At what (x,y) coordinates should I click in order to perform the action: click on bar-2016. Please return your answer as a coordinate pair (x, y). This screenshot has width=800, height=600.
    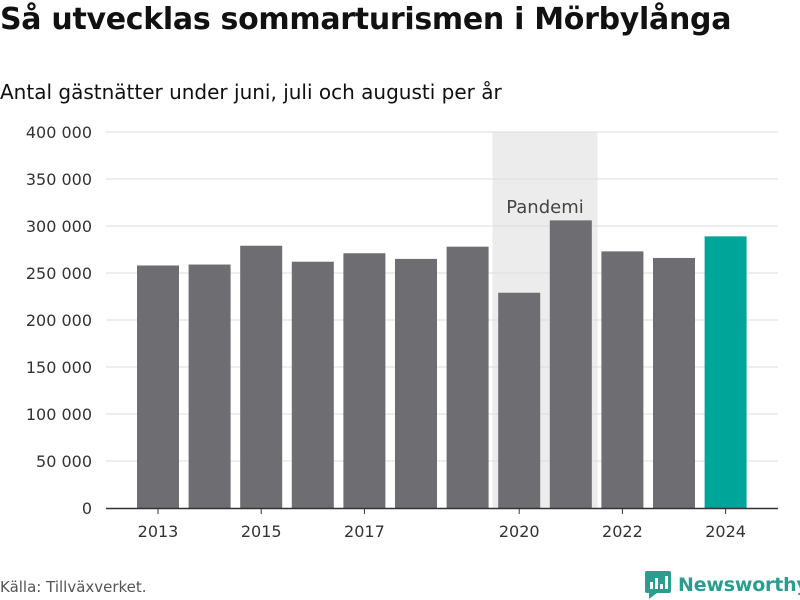
    Looking at the image, I should click on (312, 384).